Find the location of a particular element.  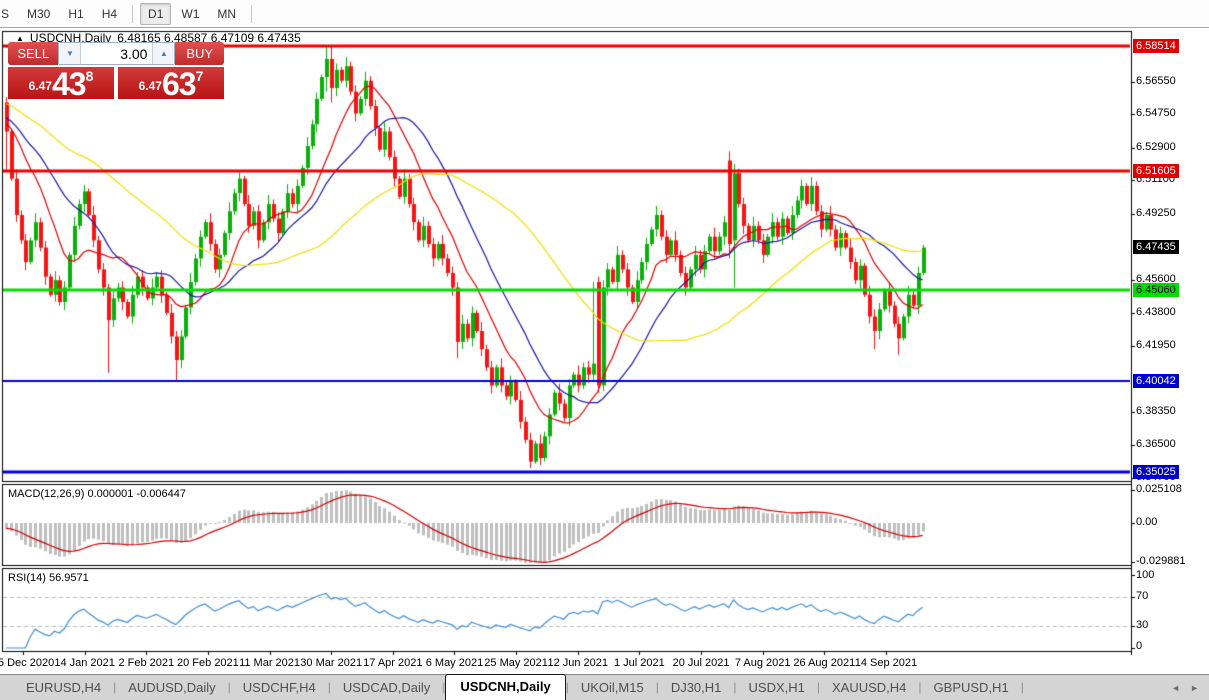

rsi-axis-tick: 70 is located at coordinates (1142, 595).